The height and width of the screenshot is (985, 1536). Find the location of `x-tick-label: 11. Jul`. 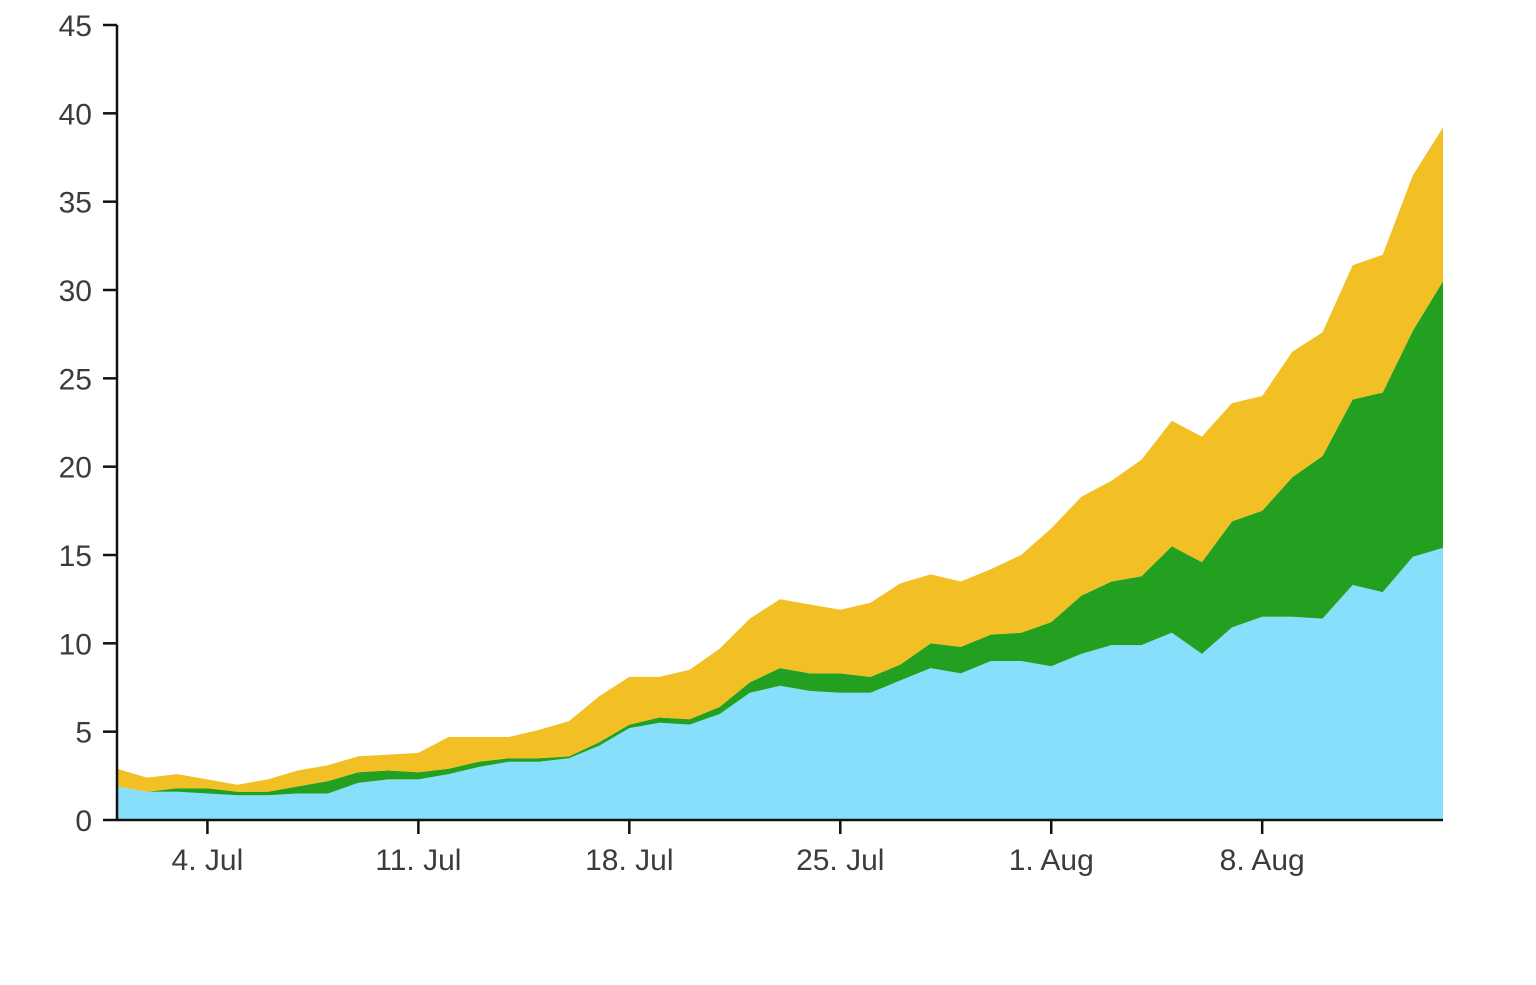

x-tick-label: 11. Jul is located at coordinates (418, 860).